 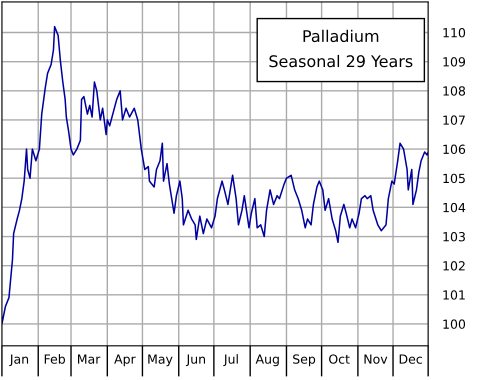 I want to click on x-tick-label: Apr, so click(x=125, y=360).